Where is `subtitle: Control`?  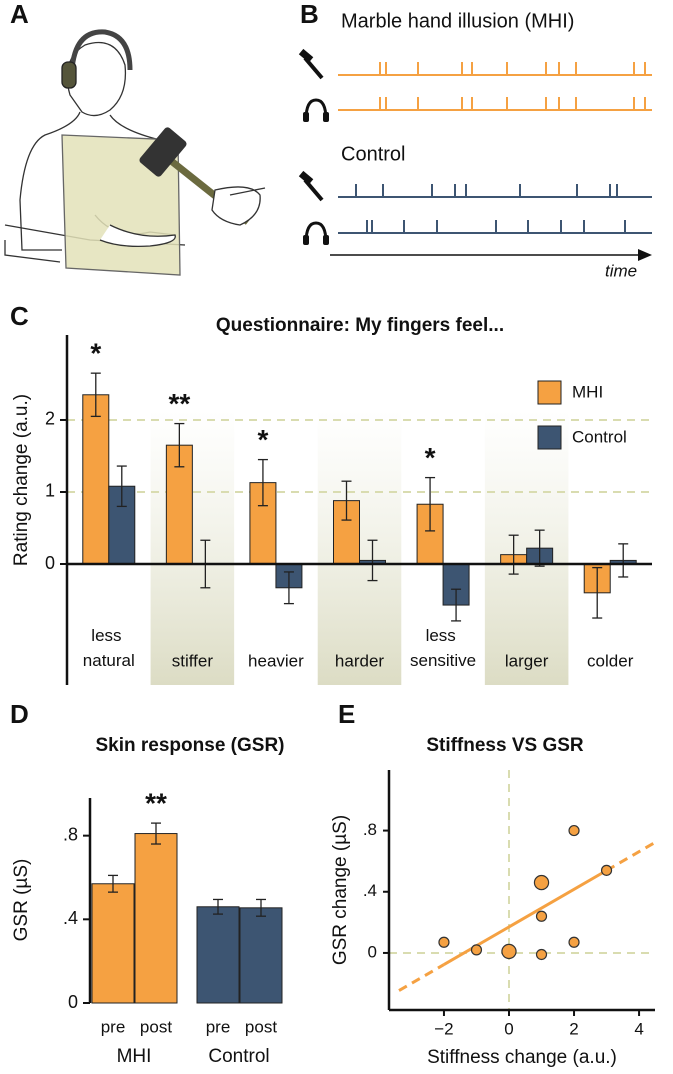 subtitle: Control is located at coordinates (373, 154).